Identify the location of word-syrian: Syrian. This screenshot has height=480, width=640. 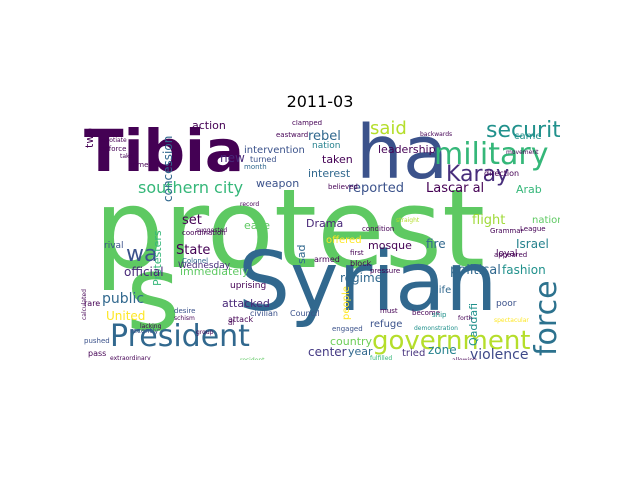
(368, 282).